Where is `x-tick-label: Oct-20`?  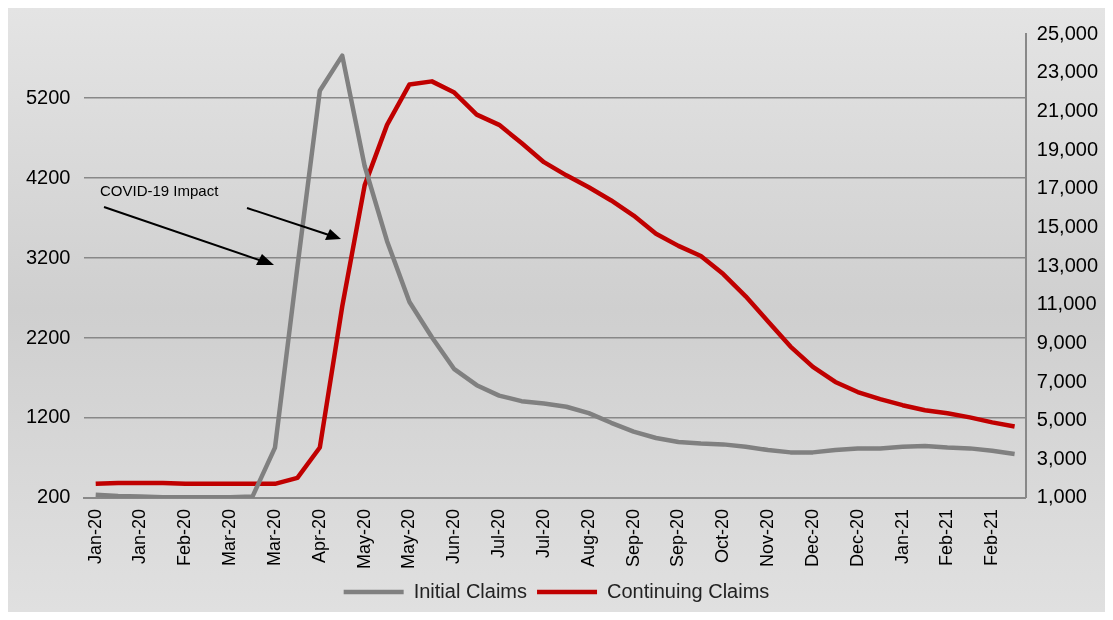 x-tick-label: Oct-20 is located at coordinates (722, 536).